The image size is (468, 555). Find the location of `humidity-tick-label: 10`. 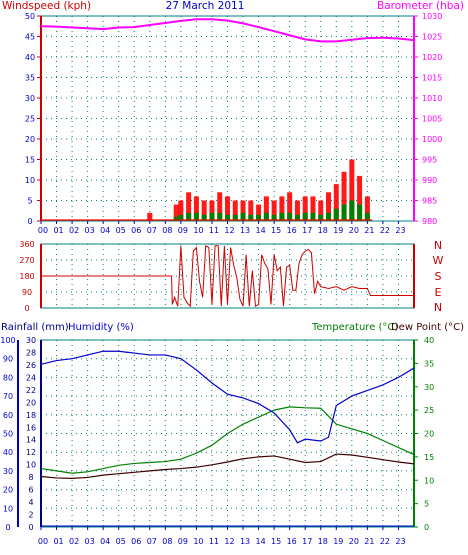

humidity-tick-label: 10 is located at coordinates (8, 508).